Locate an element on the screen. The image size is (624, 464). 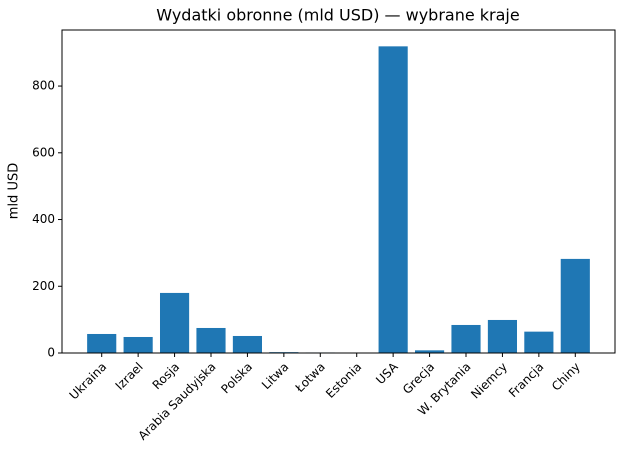
y-tick-label: 200 is located at coordinates (43, 286).